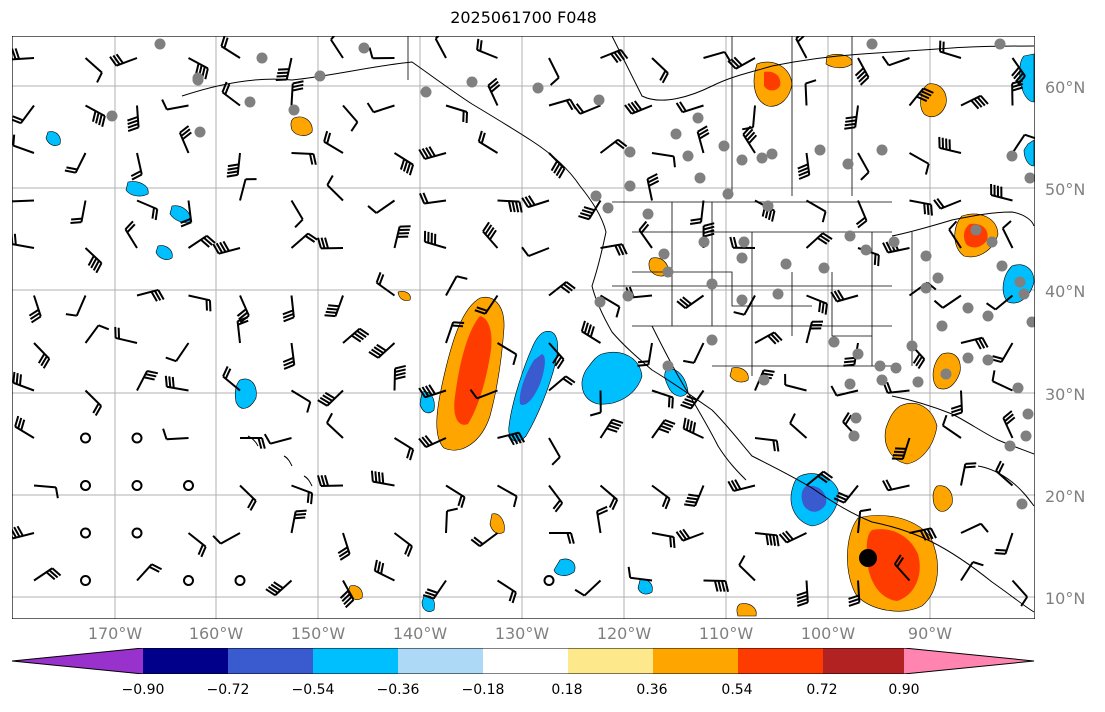 This screenshot has height=712, width=1105. What do you see at coordinates (930, 633) in the screenshot?
I see `lon-label-90w: 90°W` at bounding box center [930, 633].